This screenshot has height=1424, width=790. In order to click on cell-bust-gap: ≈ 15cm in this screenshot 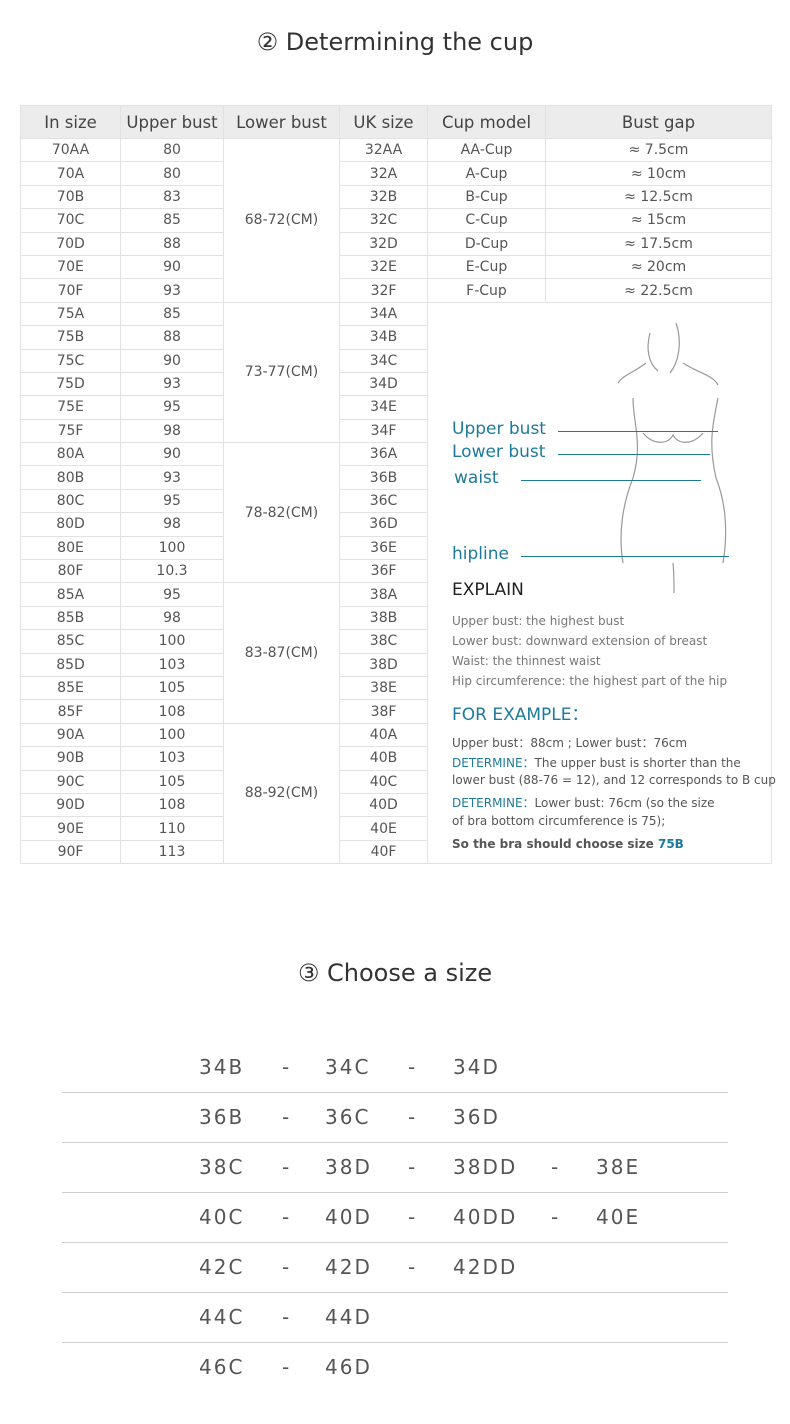, I will do `click(658, 220)`.